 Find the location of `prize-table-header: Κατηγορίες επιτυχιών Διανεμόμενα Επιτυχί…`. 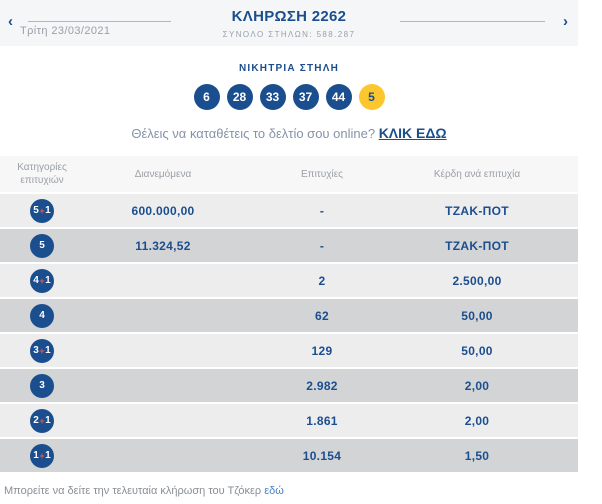

prize-table-header: Κατηγορίες επιτυχιών Διανεμόμενα Επιτυχί… is located at coordinates (289, 174).